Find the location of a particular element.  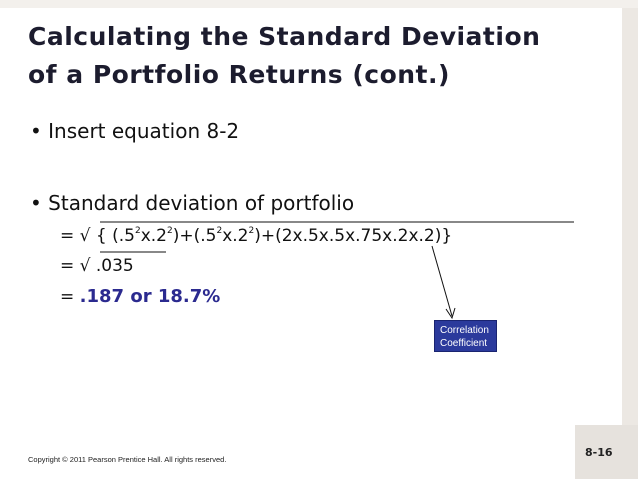

top-strip is located at coordinates (319, 4).